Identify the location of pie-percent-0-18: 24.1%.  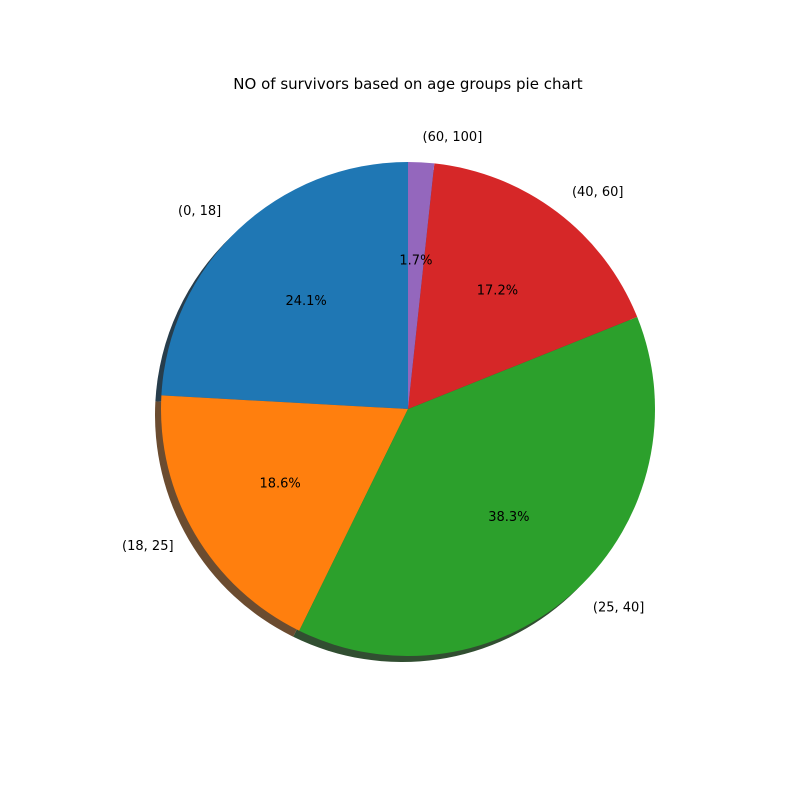
(305, 301).